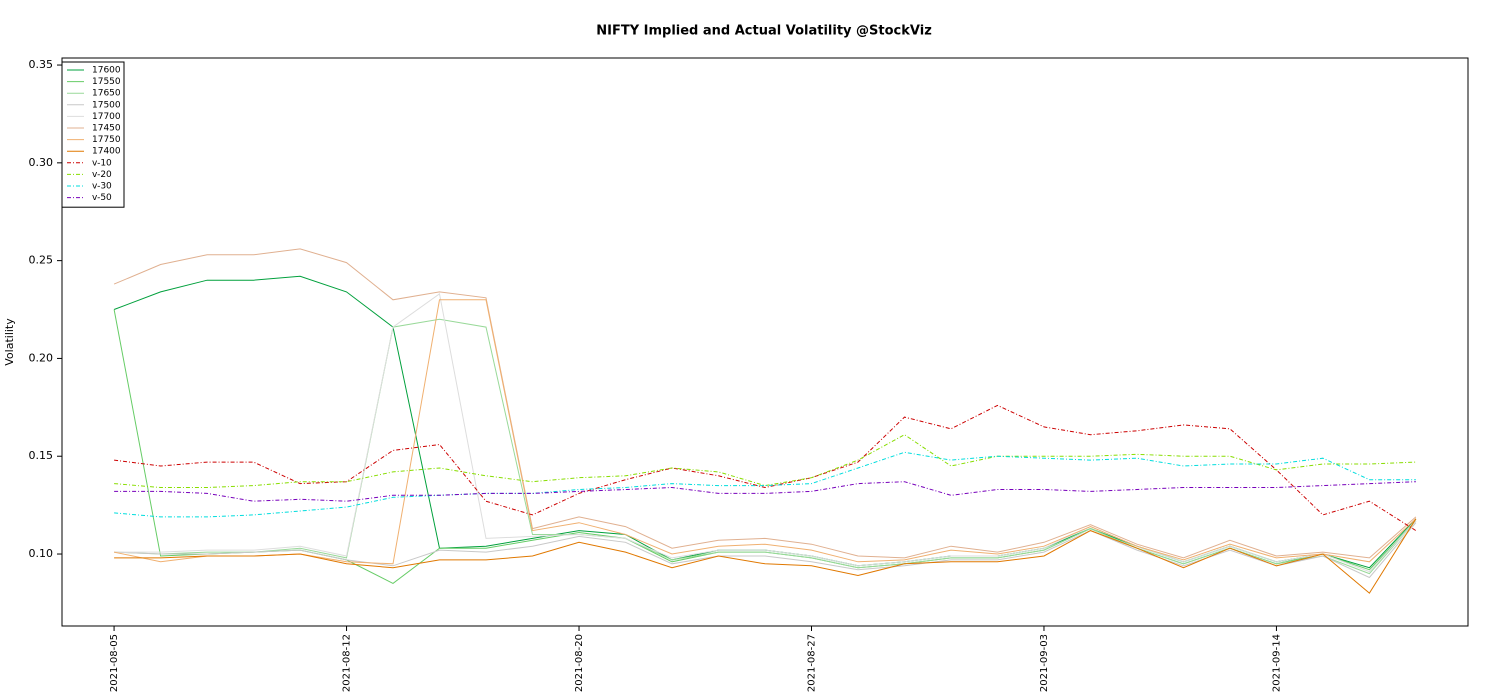 The width and height of the screenshot is (1500, 700). What do you see at coordinates (102, 187) in the screenshot?
I see `legend-label: v-30` at bounding box center [102, 187].